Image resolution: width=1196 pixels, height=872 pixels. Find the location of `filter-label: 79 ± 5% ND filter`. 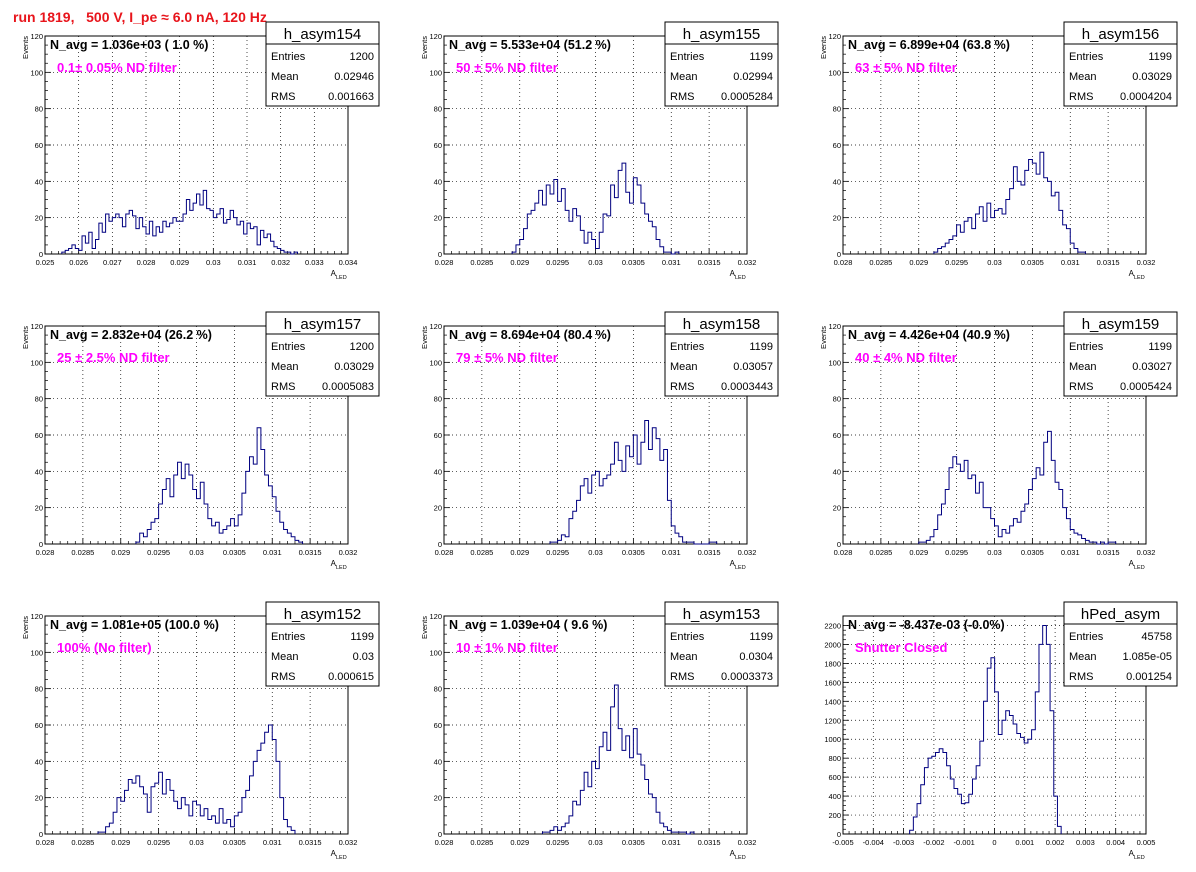

filter-label: 79 ± 5% ND filter is located at coordinates (507, 357).